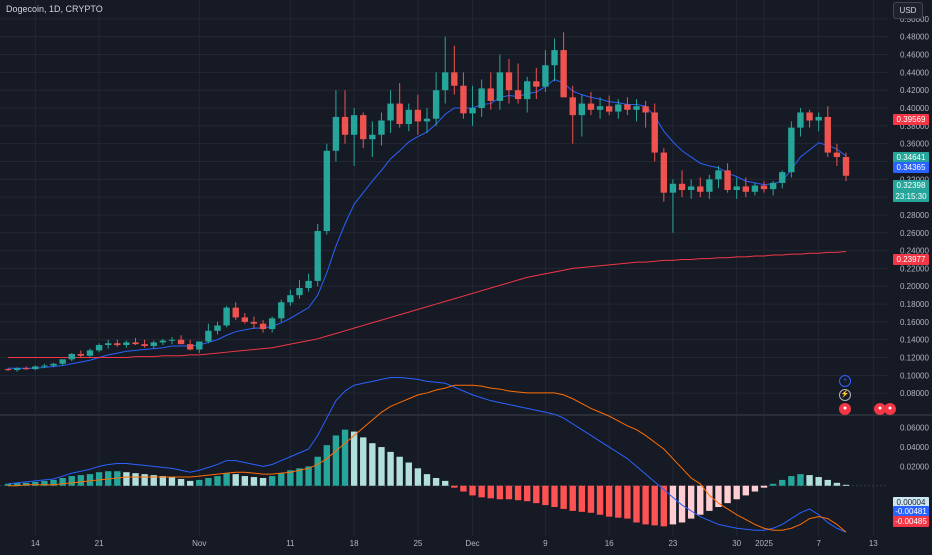 The image size is (932, 555). What do you see at coordinates (914, 108) in the screenshot?
I see `price-tick-label: 0.40000` at bounding box center [914, 108].